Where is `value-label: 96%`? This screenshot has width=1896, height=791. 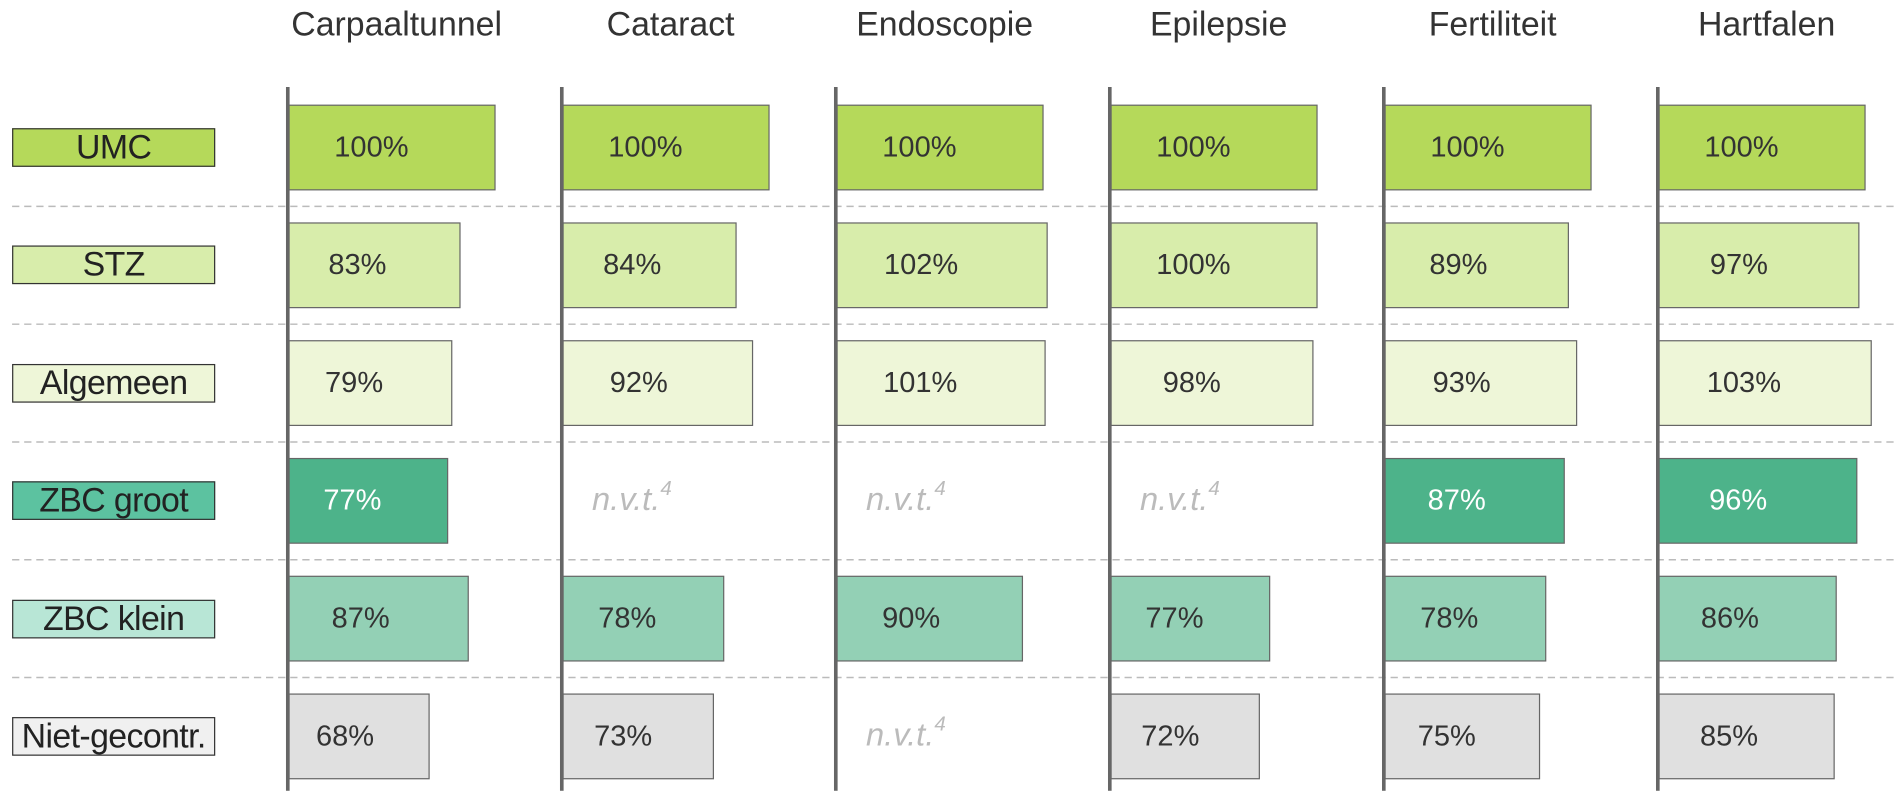
value-label: 96% is located at coordinates (1738, 501).